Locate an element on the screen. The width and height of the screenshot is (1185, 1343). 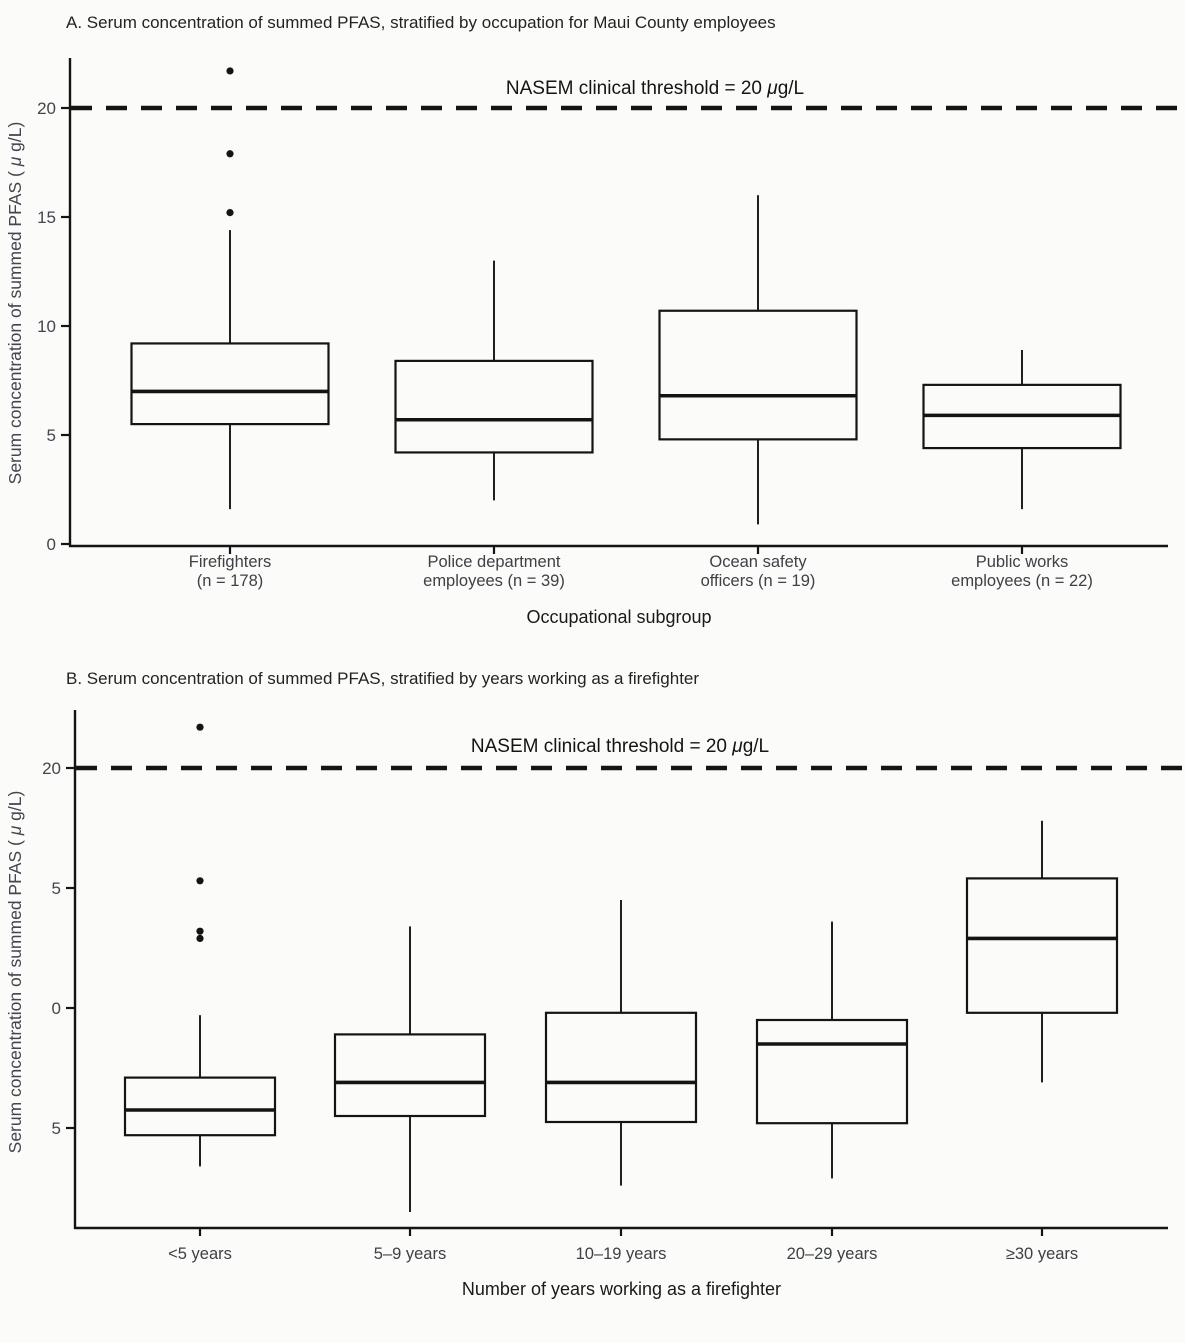
box-gte-30-years is located at coordinates (1042, 951).